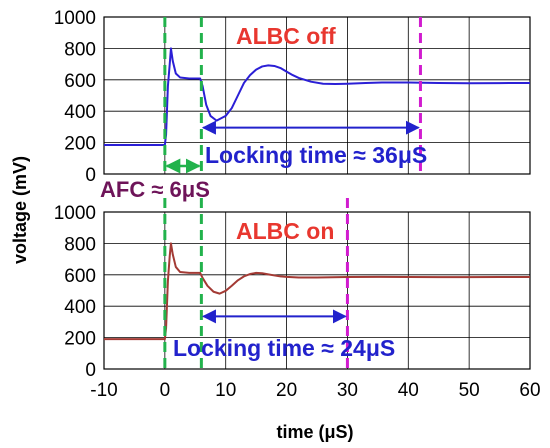 This screenshot has height=448, width=550. Describe the element at coordinates (529, 390) in the screenshot. I see `x-tick-label: 60` at that location.